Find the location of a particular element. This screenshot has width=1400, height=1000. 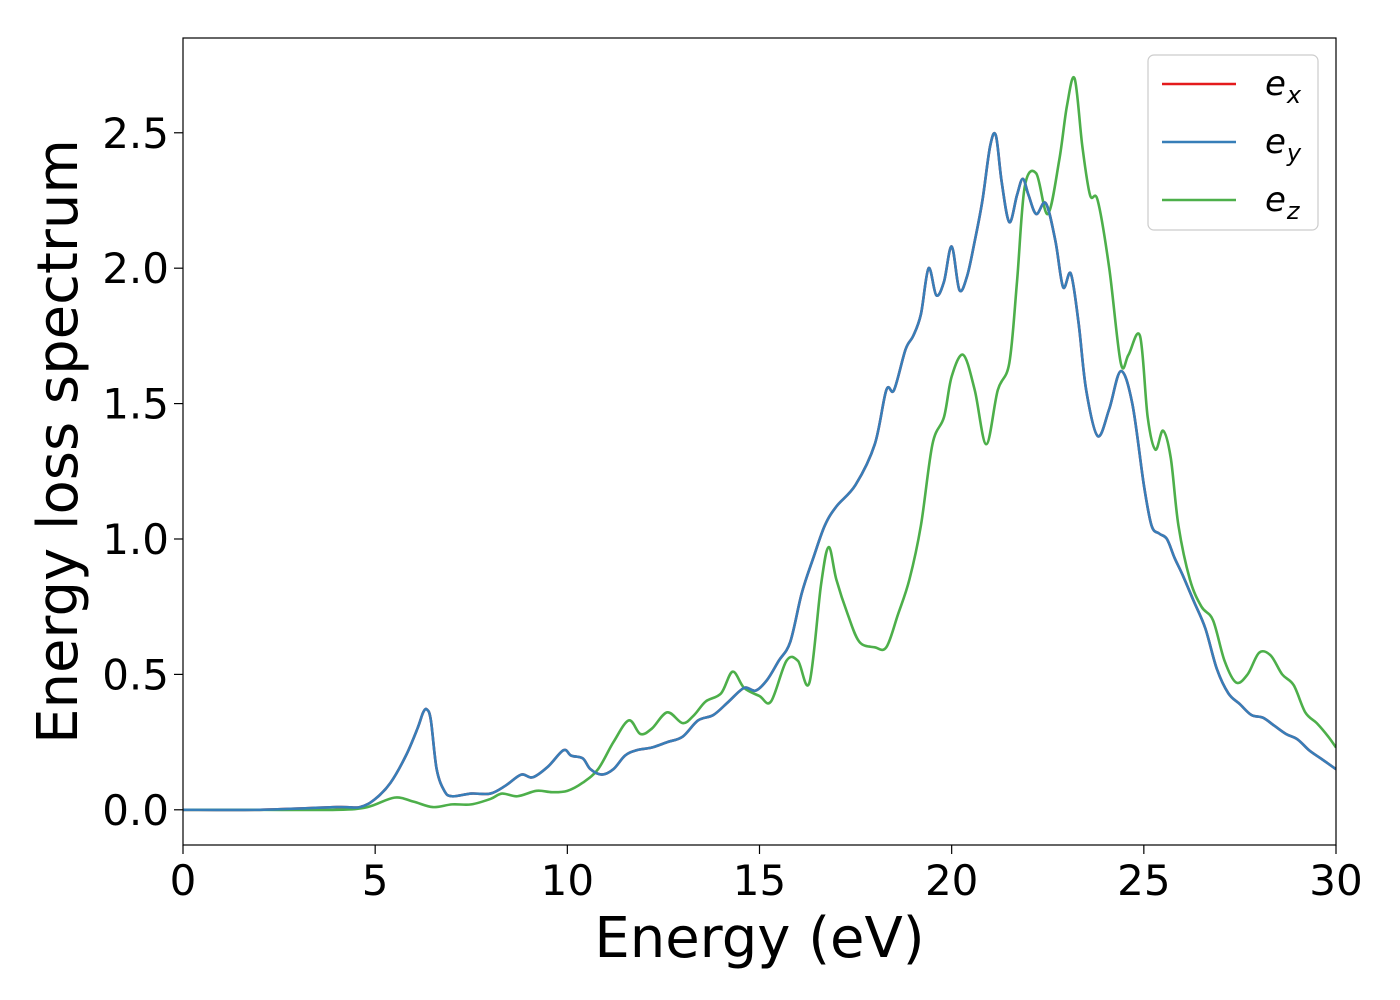

x-axis-ticks: 0 5 10 15 20 25 30 is located at coordinates (766, 875).